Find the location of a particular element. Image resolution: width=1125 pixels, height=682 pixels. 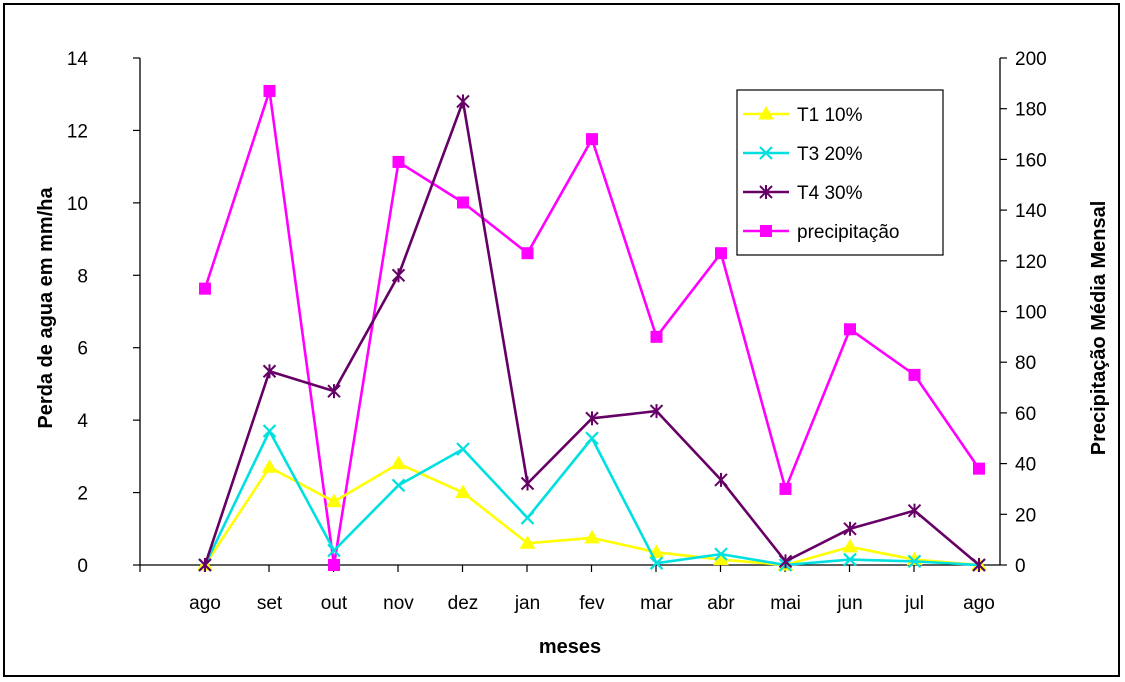

y-right-tick-label: 100 is located at coordinates (1031, 313).